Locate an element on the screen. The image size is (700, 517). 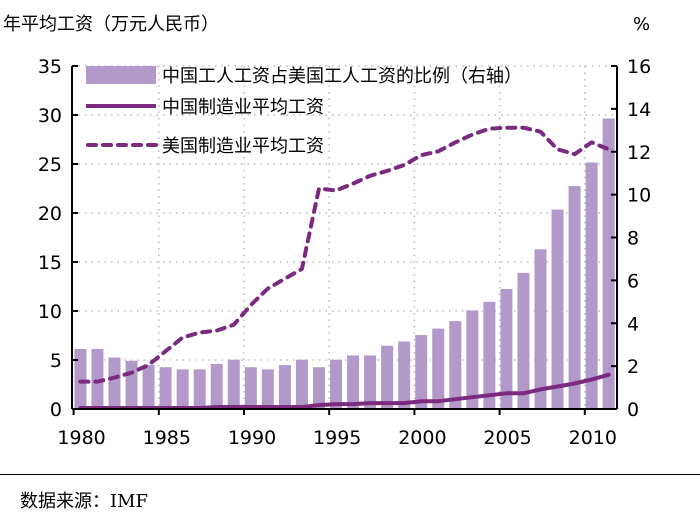
bar-2007 is located at coordinates (540, 329).